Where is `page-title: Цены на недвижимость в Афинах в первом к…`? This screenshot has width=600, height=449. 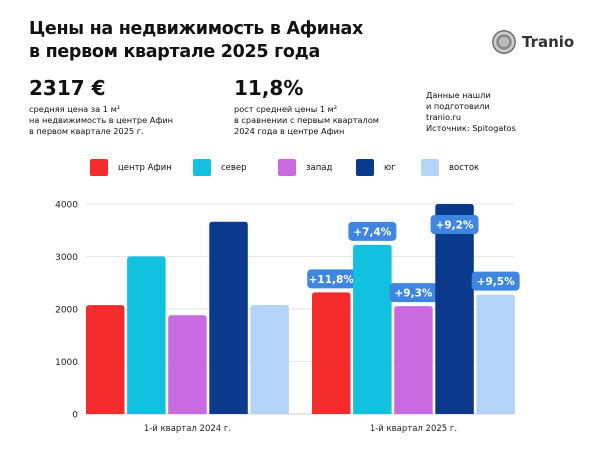 page-title: Цены на недвижимость в Афинах в первом к… is located at coordinates (196, 41).